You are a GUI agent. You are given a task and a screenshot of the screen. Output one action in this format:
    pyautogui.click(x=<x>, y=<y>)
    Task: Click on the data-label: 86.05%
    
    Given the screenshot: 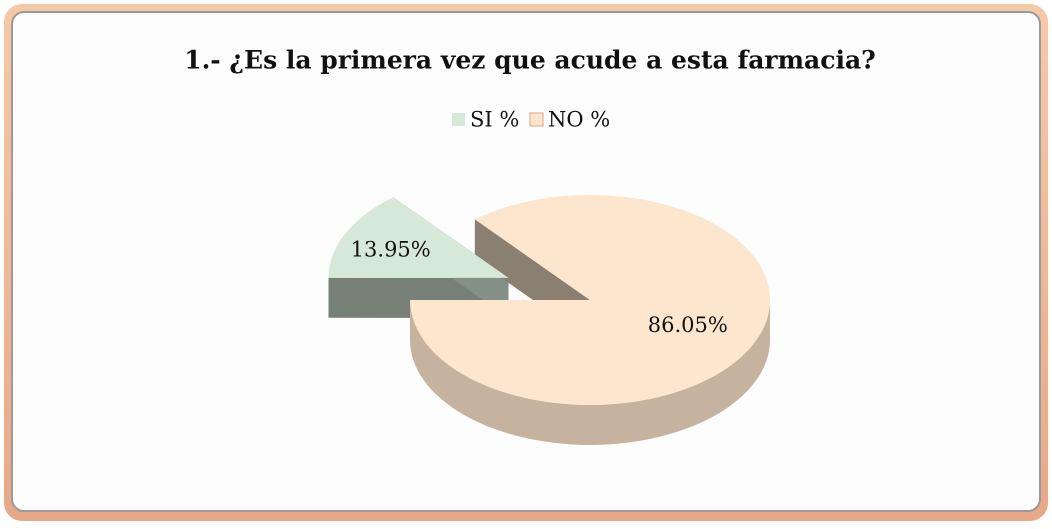 What is the action you would take?
    pyautogui.click(x=688, y=325)
    